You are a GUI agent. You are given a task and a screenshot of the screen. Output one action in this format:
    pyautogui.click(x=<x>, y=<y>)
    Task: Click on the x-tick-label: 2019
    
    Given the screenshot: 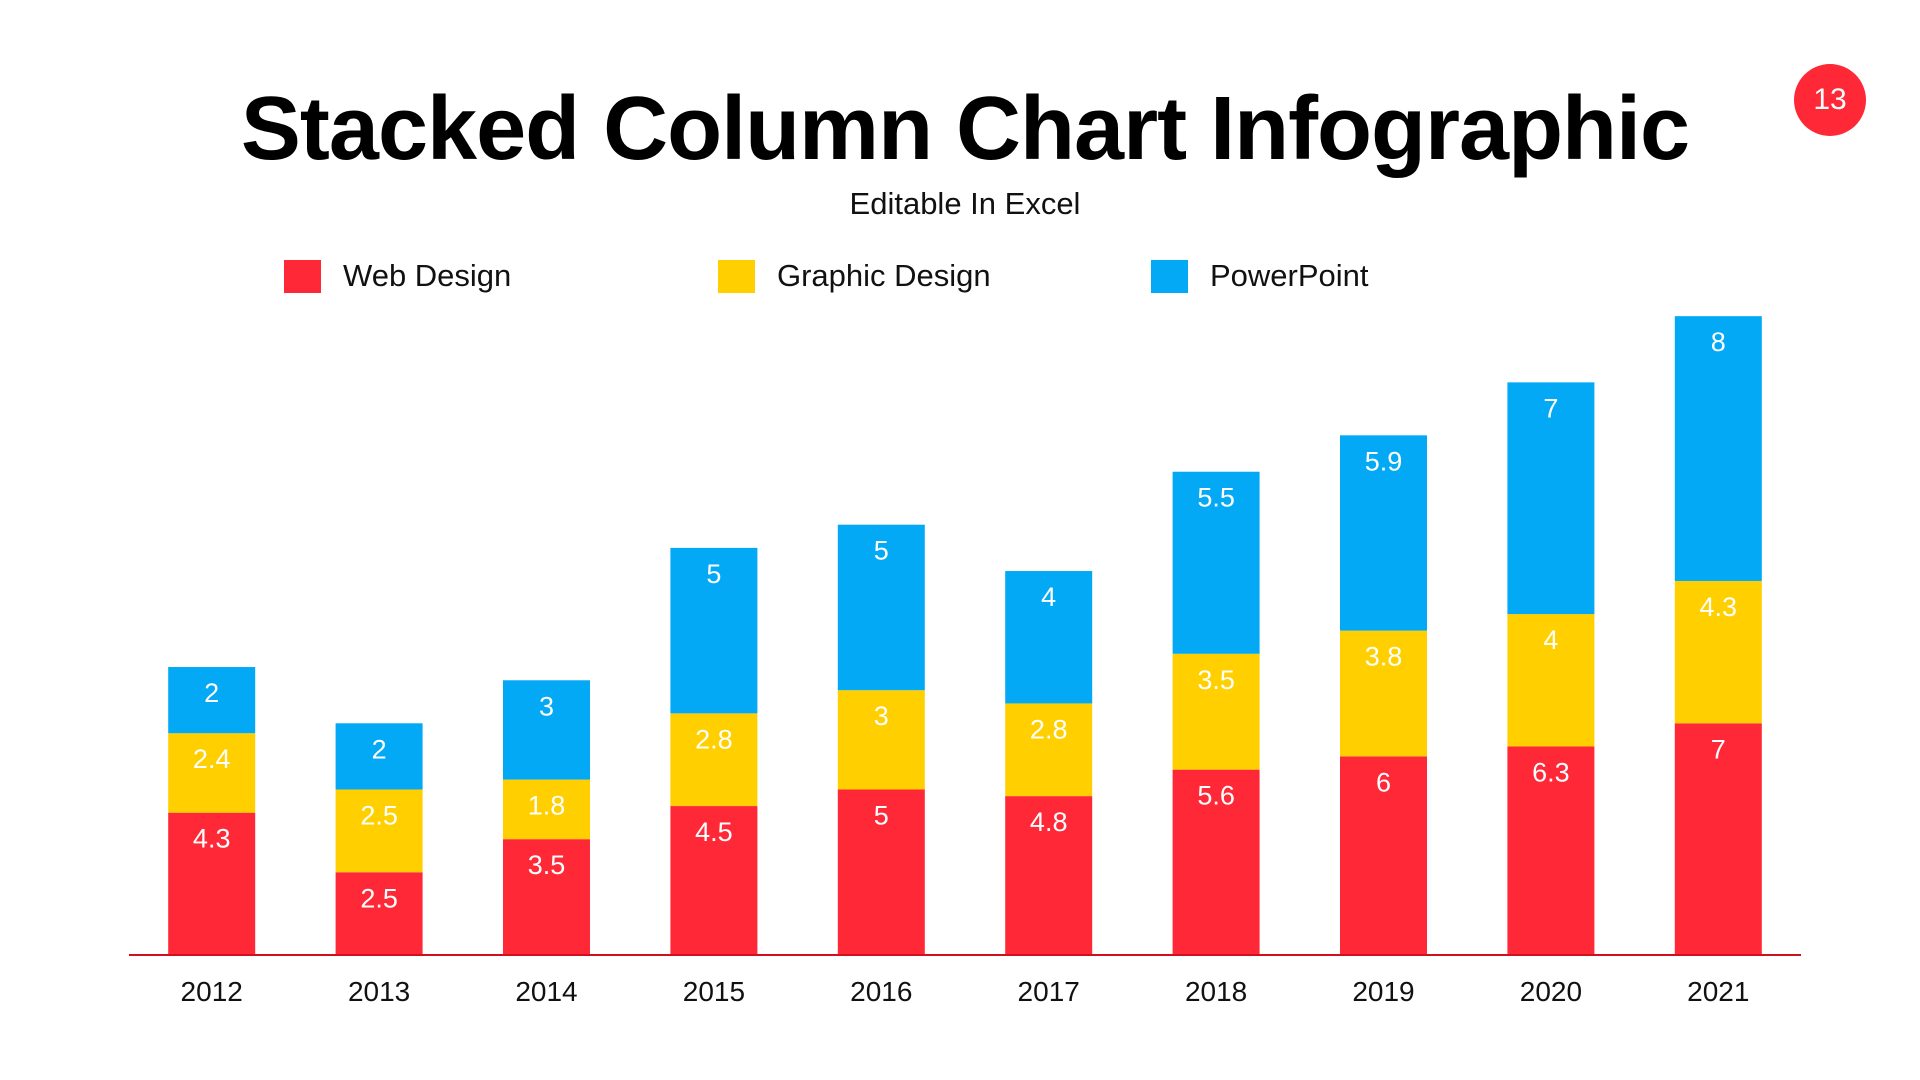 What is the action you would take?
    pyautogui.click(x=1383, y=991)
    